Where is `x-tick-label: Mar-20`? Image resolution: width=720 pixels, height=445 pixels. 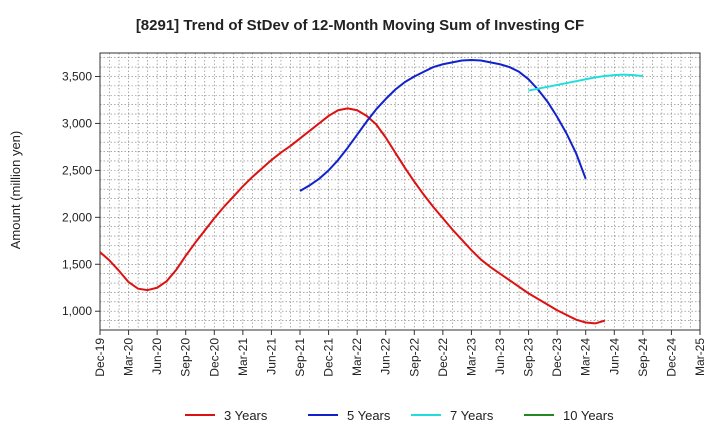
x-tick-label: Mar-20 is located at coordinates (129, 357).